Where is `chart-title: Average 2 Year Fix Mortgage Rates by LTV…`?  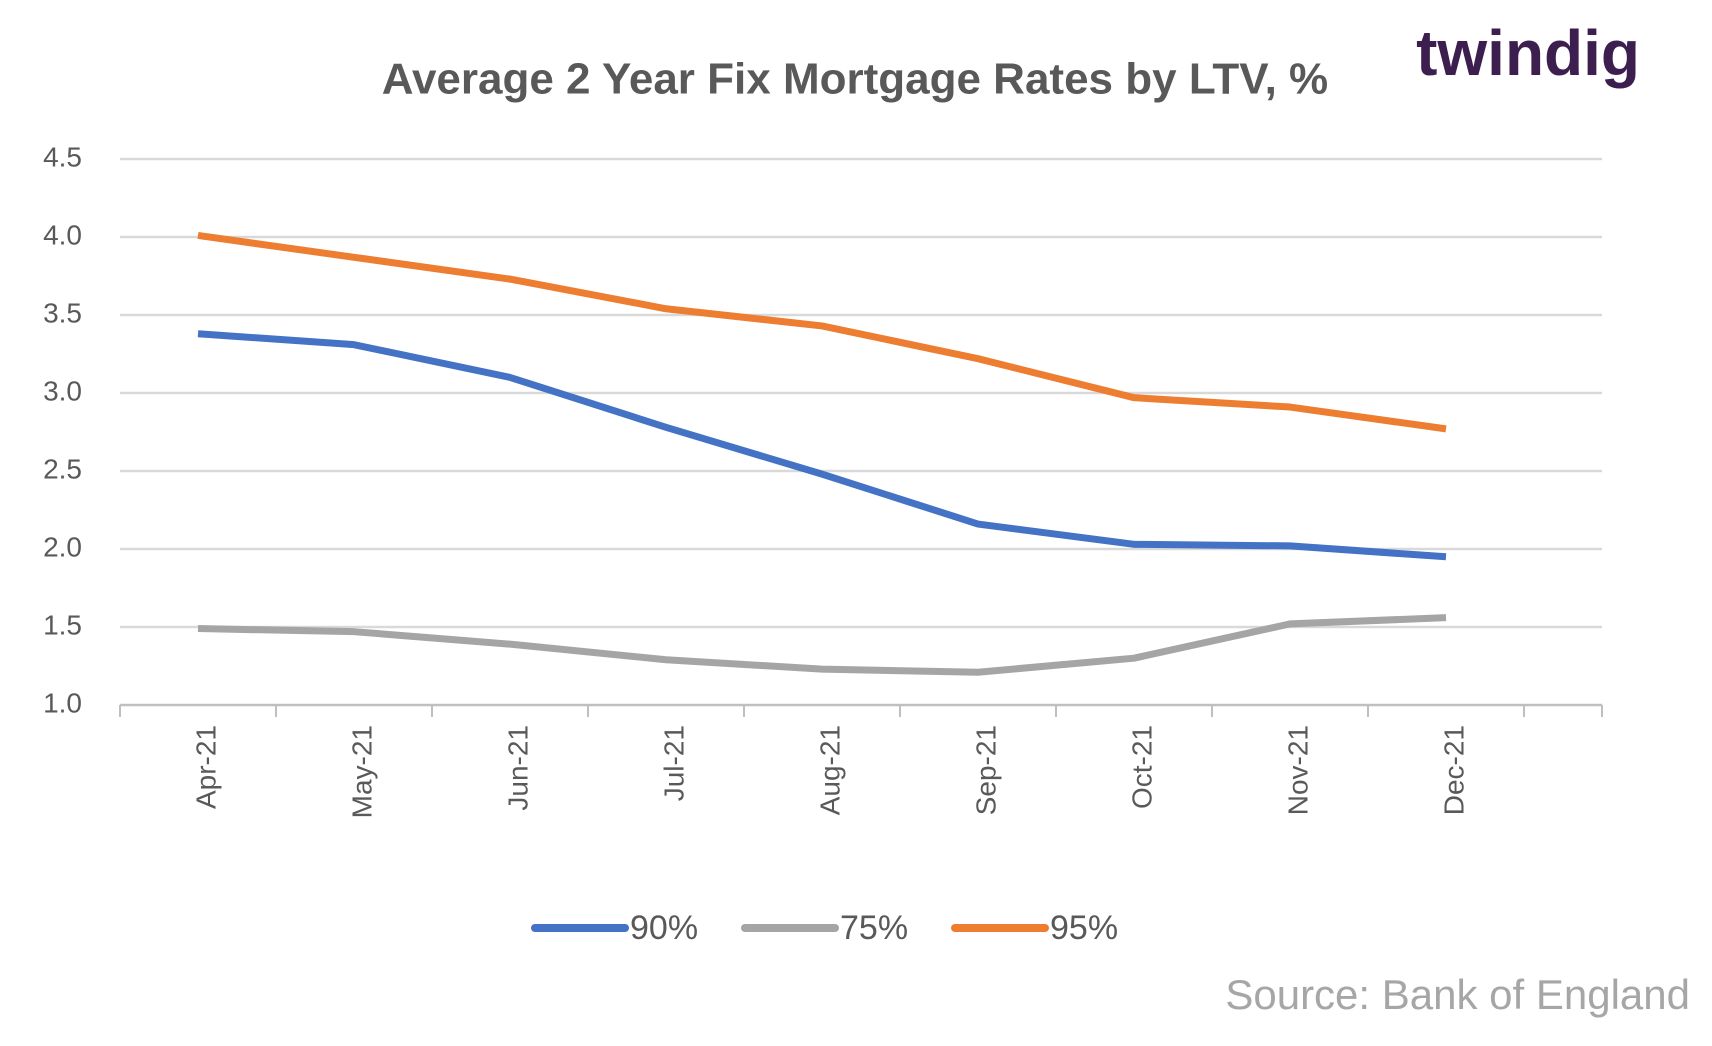 chart-title: Average 2 Year Fix Mortgage Rates by LTV… is located at coordinates (855, 79).